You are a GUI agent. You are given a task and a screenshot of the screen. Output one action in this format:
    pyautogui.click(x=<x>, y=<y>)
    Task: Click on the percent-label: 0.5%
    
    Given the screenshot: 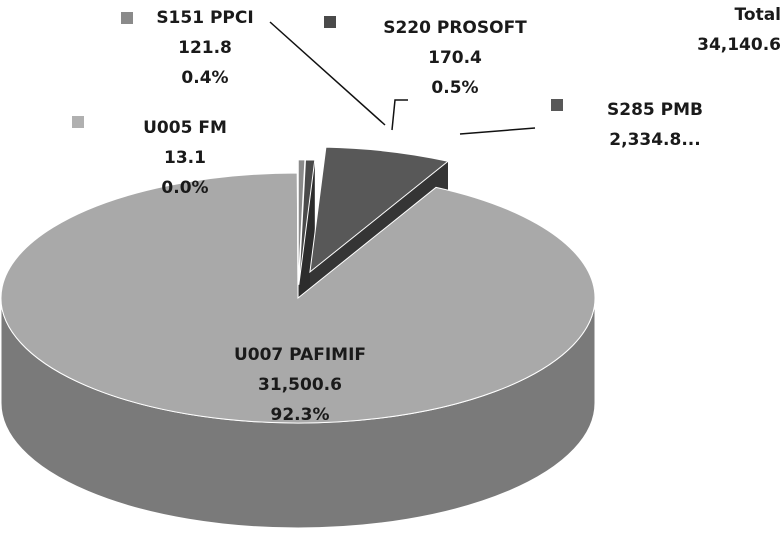 What is the action you would take?
    pyautogui.click(x=454, y=88)
    